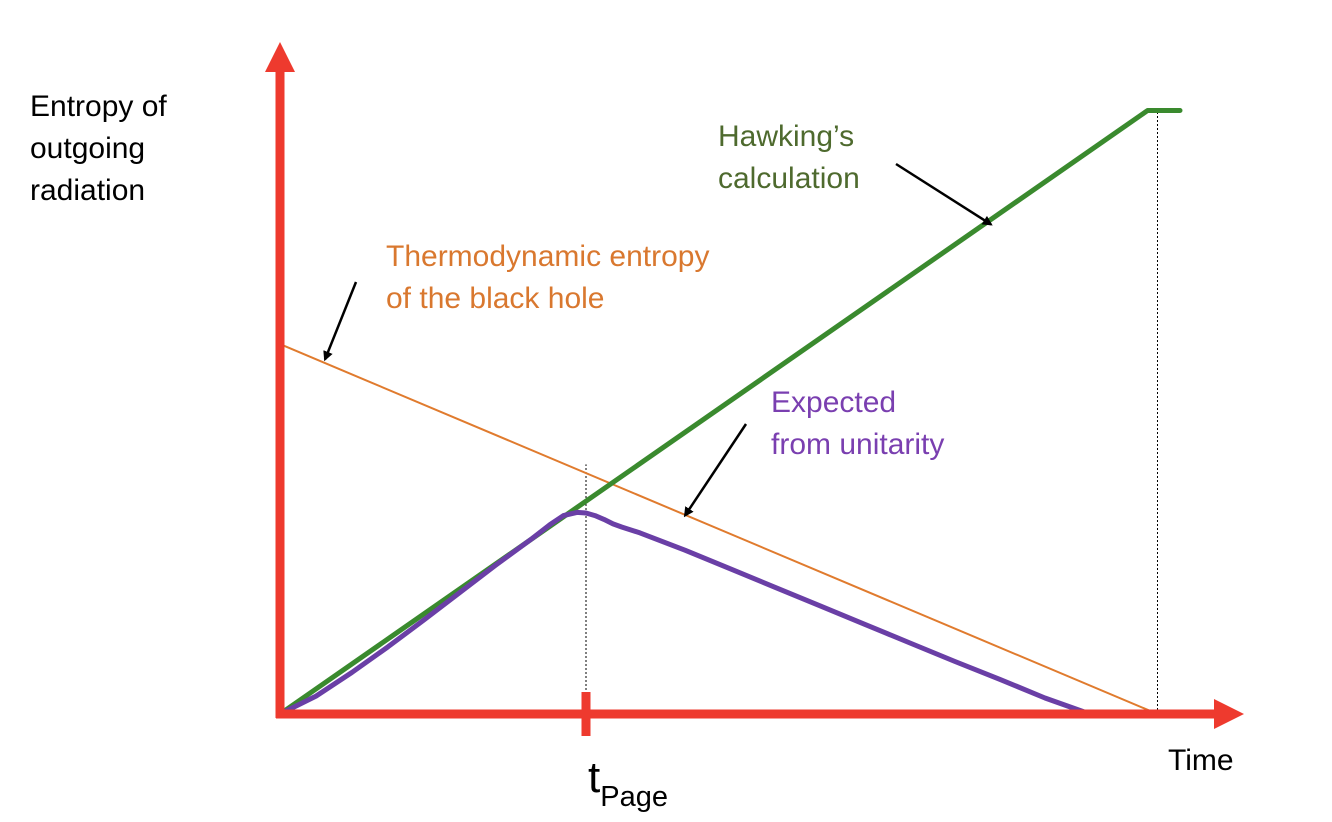  I want to click on unitarity-series-label: Expected from unitarity, so click(858, 423).